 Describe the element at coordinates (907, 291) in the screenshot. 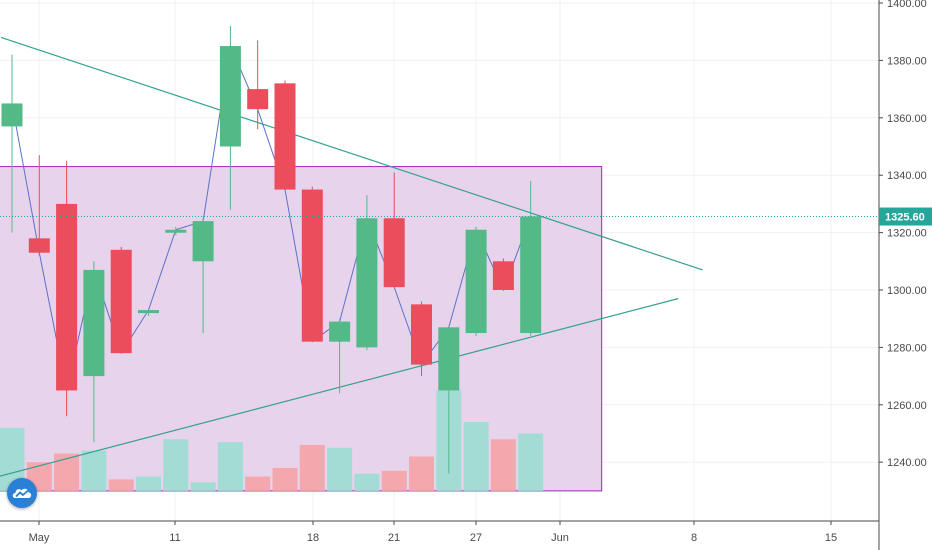

I see `price-tick-label: 1300.00` at that location.